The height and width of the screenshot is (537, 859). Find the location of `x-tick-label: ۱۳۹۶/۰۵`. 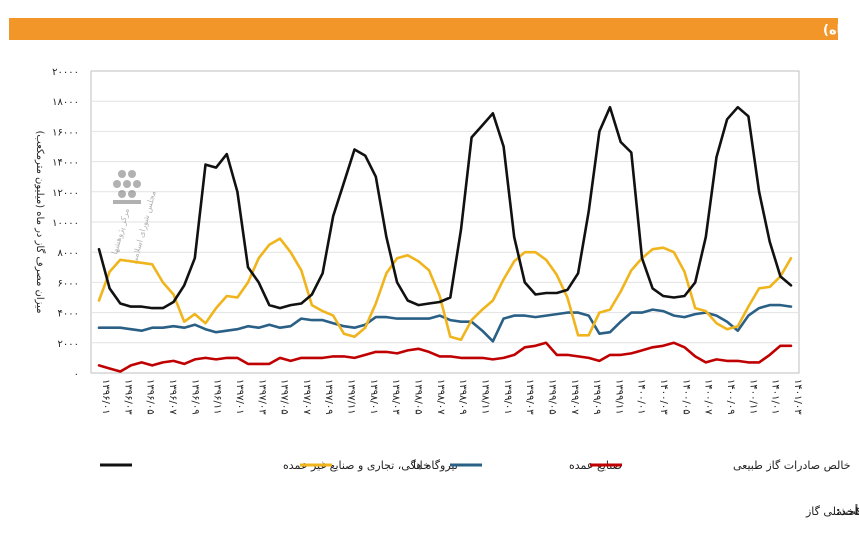

x-tick-label: ۱۳۹۶/۰۵ is located at coordinates (150, 397).